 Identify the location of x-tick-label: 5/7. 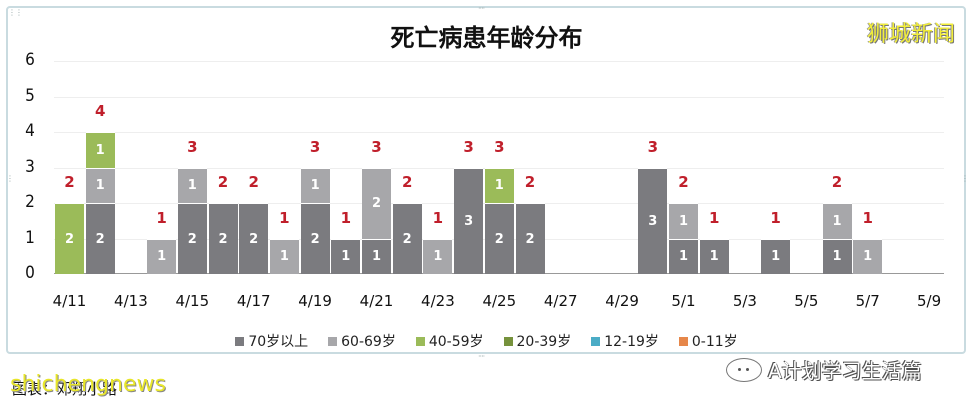
(867, 301).